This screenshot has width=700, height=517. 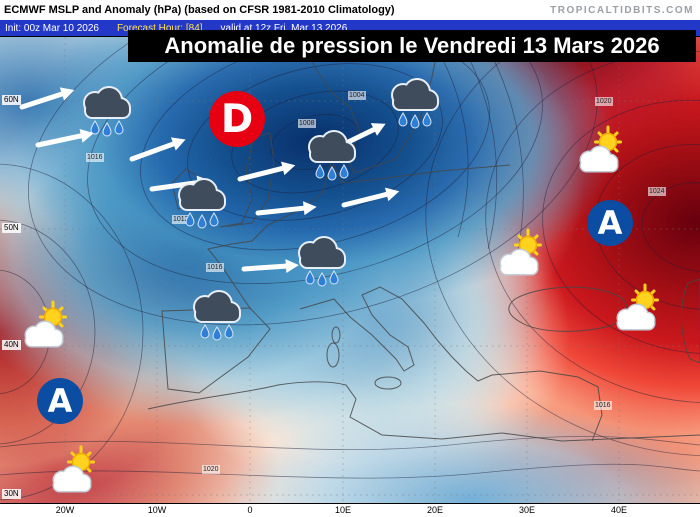 I want to click on lat-label: 50N, so click(x=11, y=228).